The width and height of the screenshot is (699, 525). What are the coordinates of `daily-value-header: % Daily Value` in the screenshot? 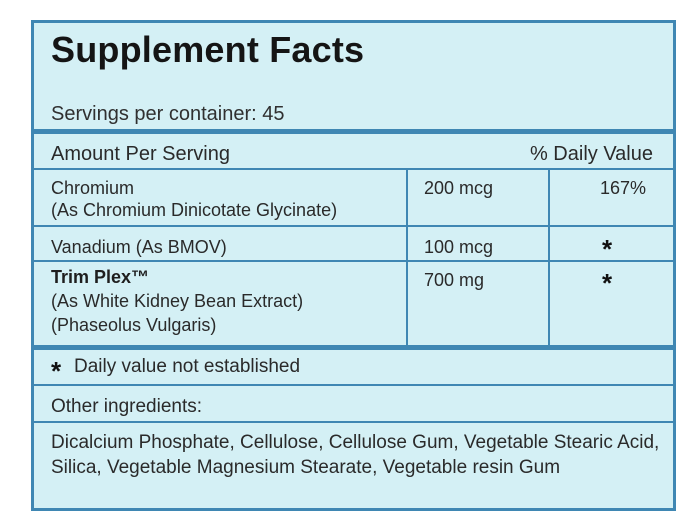 It's located at (591, 154).